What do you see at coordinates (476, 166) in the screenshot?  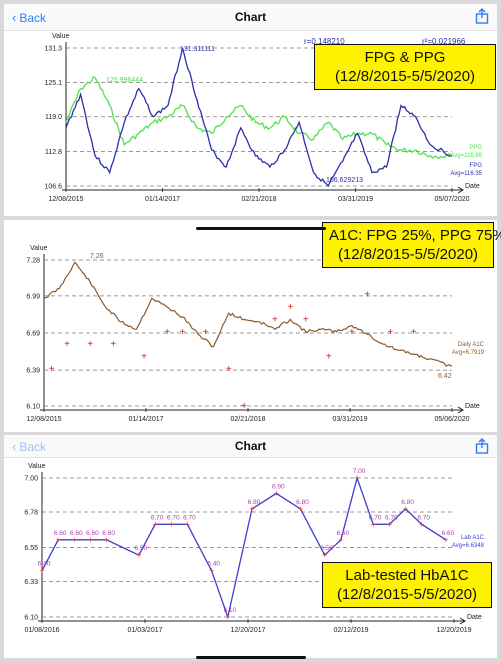 I see `legend-fpg-name: FPG` at bounding box center [476, 166].